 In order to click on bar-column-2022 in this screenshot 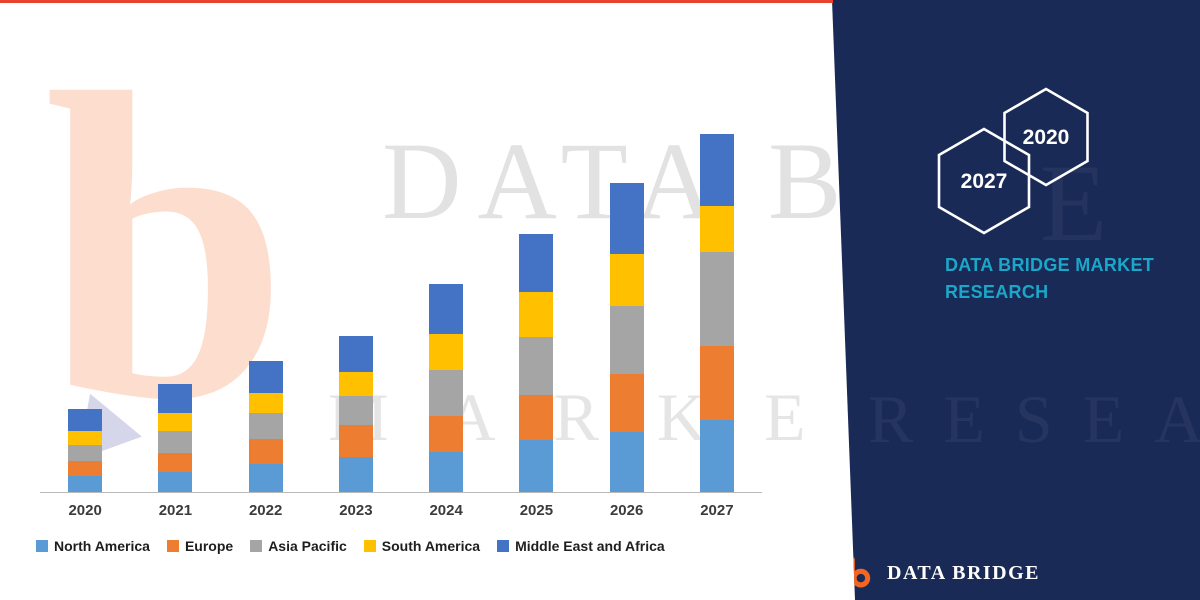, I will do `click(266, 292)`.